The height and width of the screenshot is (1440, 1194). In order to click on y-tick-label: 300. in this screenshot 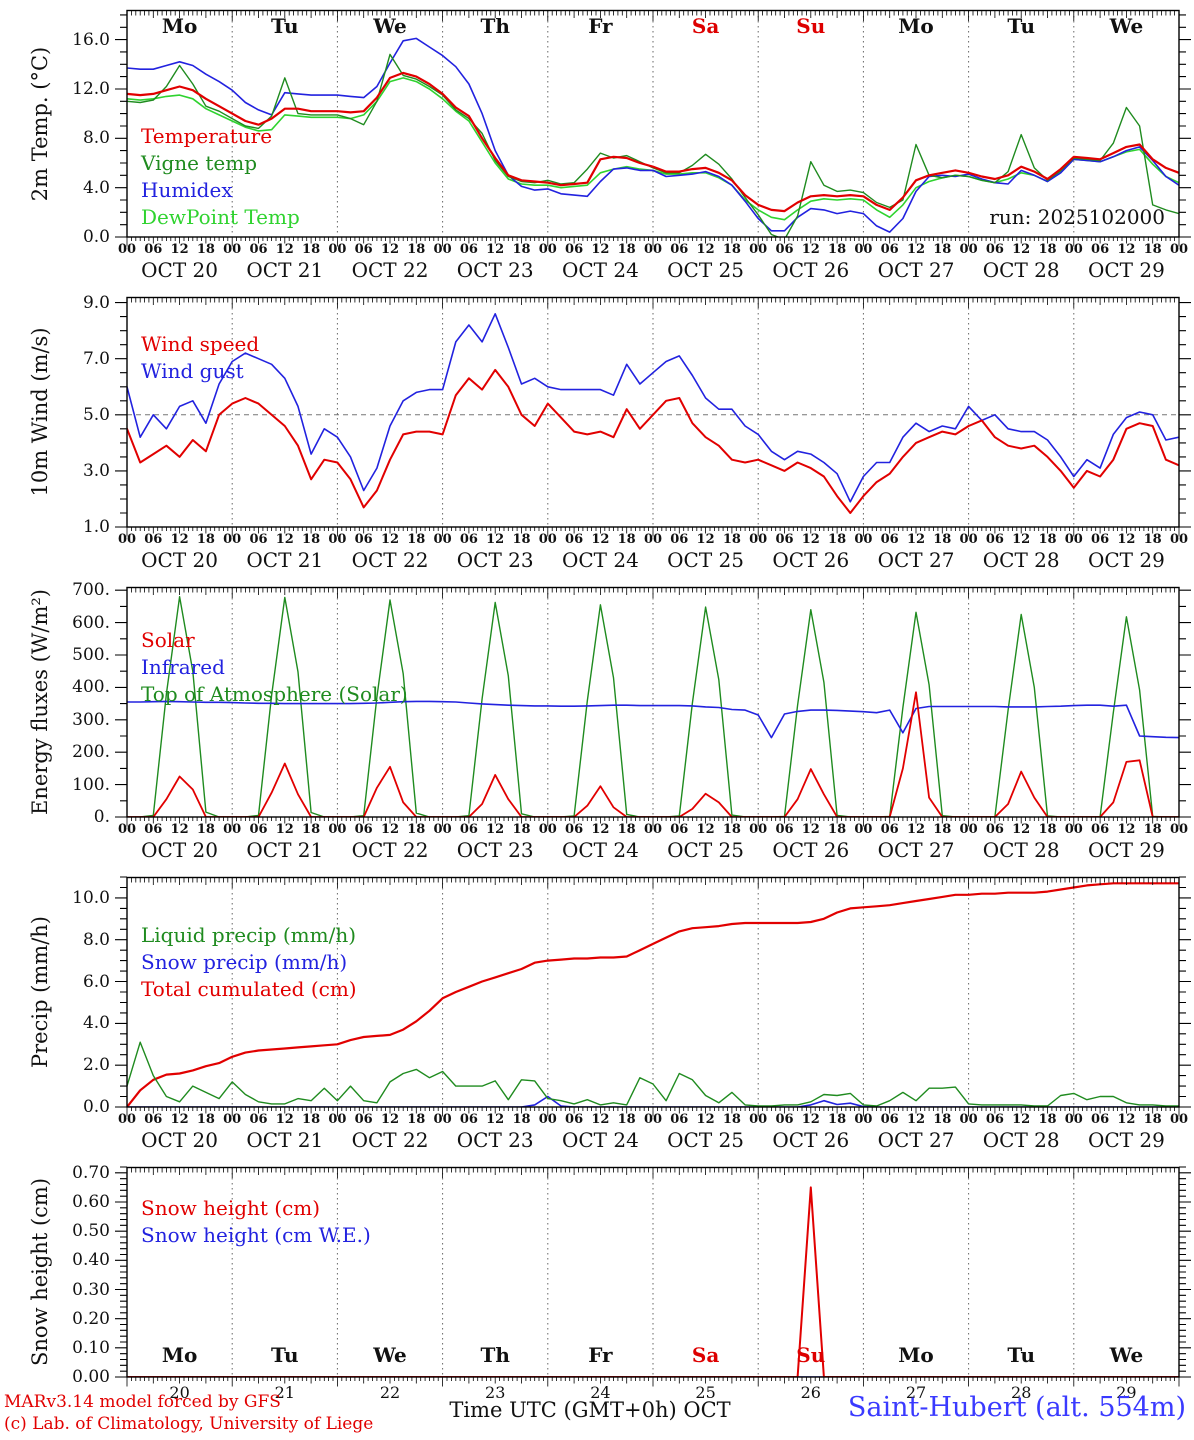, I will do `click(91, 719)`.